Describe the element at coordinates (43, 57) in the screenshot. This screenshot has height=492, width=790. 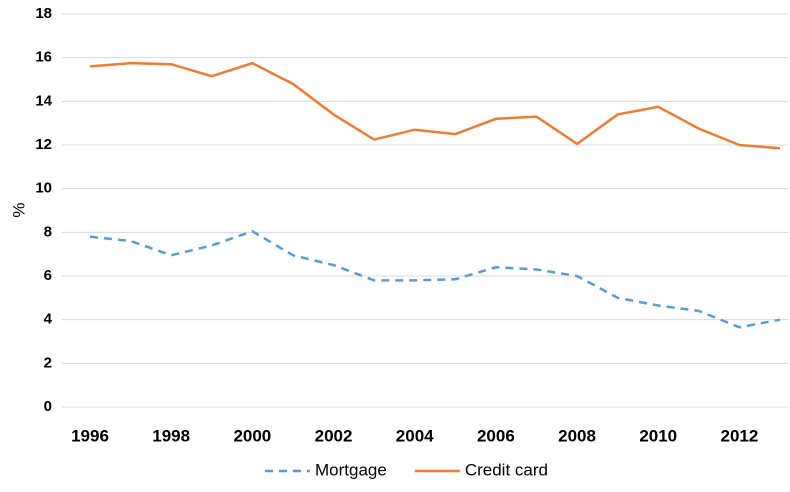
I see `y-tick-label: 16` at that location.